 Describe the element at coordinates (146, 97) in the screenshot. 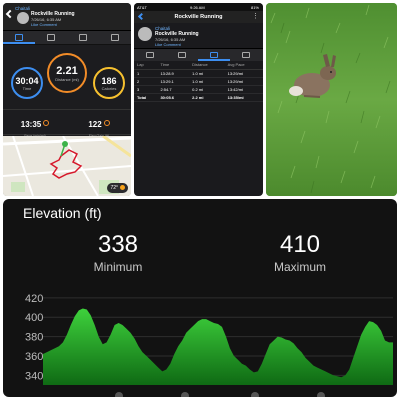

I see `lap-cell: Total` at that location.